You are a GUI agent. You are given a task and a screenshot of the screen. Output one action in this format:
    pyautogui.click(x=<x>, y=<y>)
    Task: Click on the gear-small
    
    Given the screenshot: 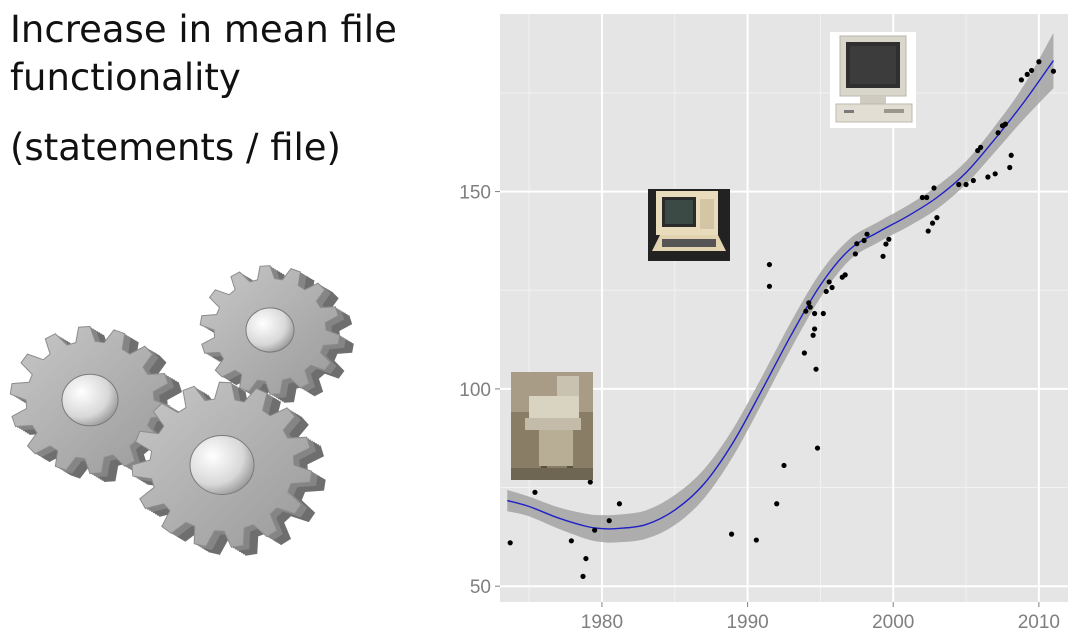 What is the action you would take?
    pyautogui.click(x=276, y=334)
    